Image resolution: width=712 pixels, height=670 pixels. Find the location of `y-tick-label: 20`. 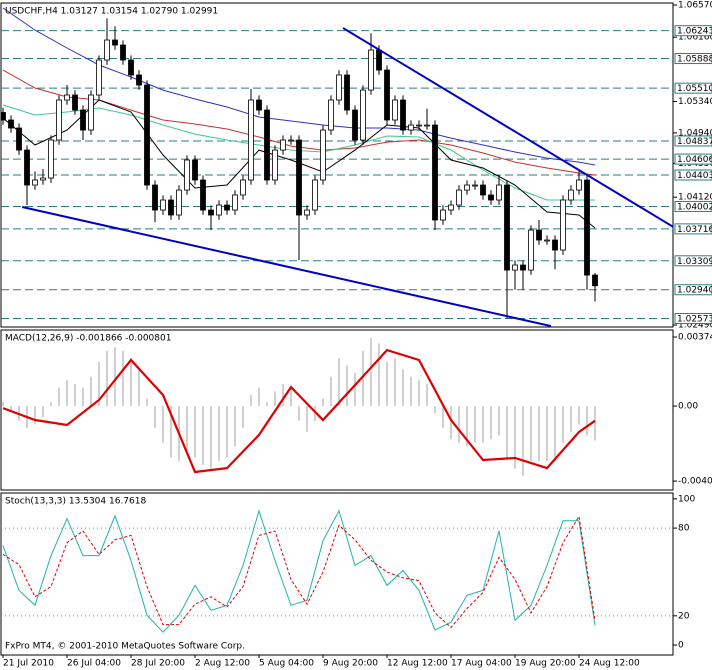

y-tick-label: 20 is located at coordinates (684, 616).